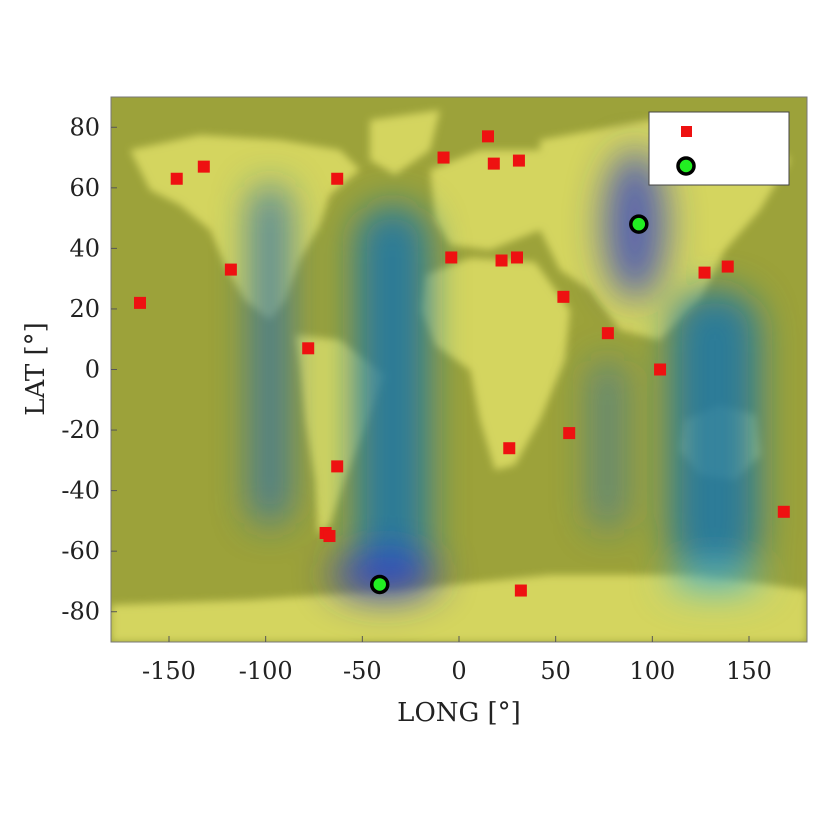  Describe the element at coordinates (555, 671) in the screenshot. I see `x-tick-label: 50` at that location.